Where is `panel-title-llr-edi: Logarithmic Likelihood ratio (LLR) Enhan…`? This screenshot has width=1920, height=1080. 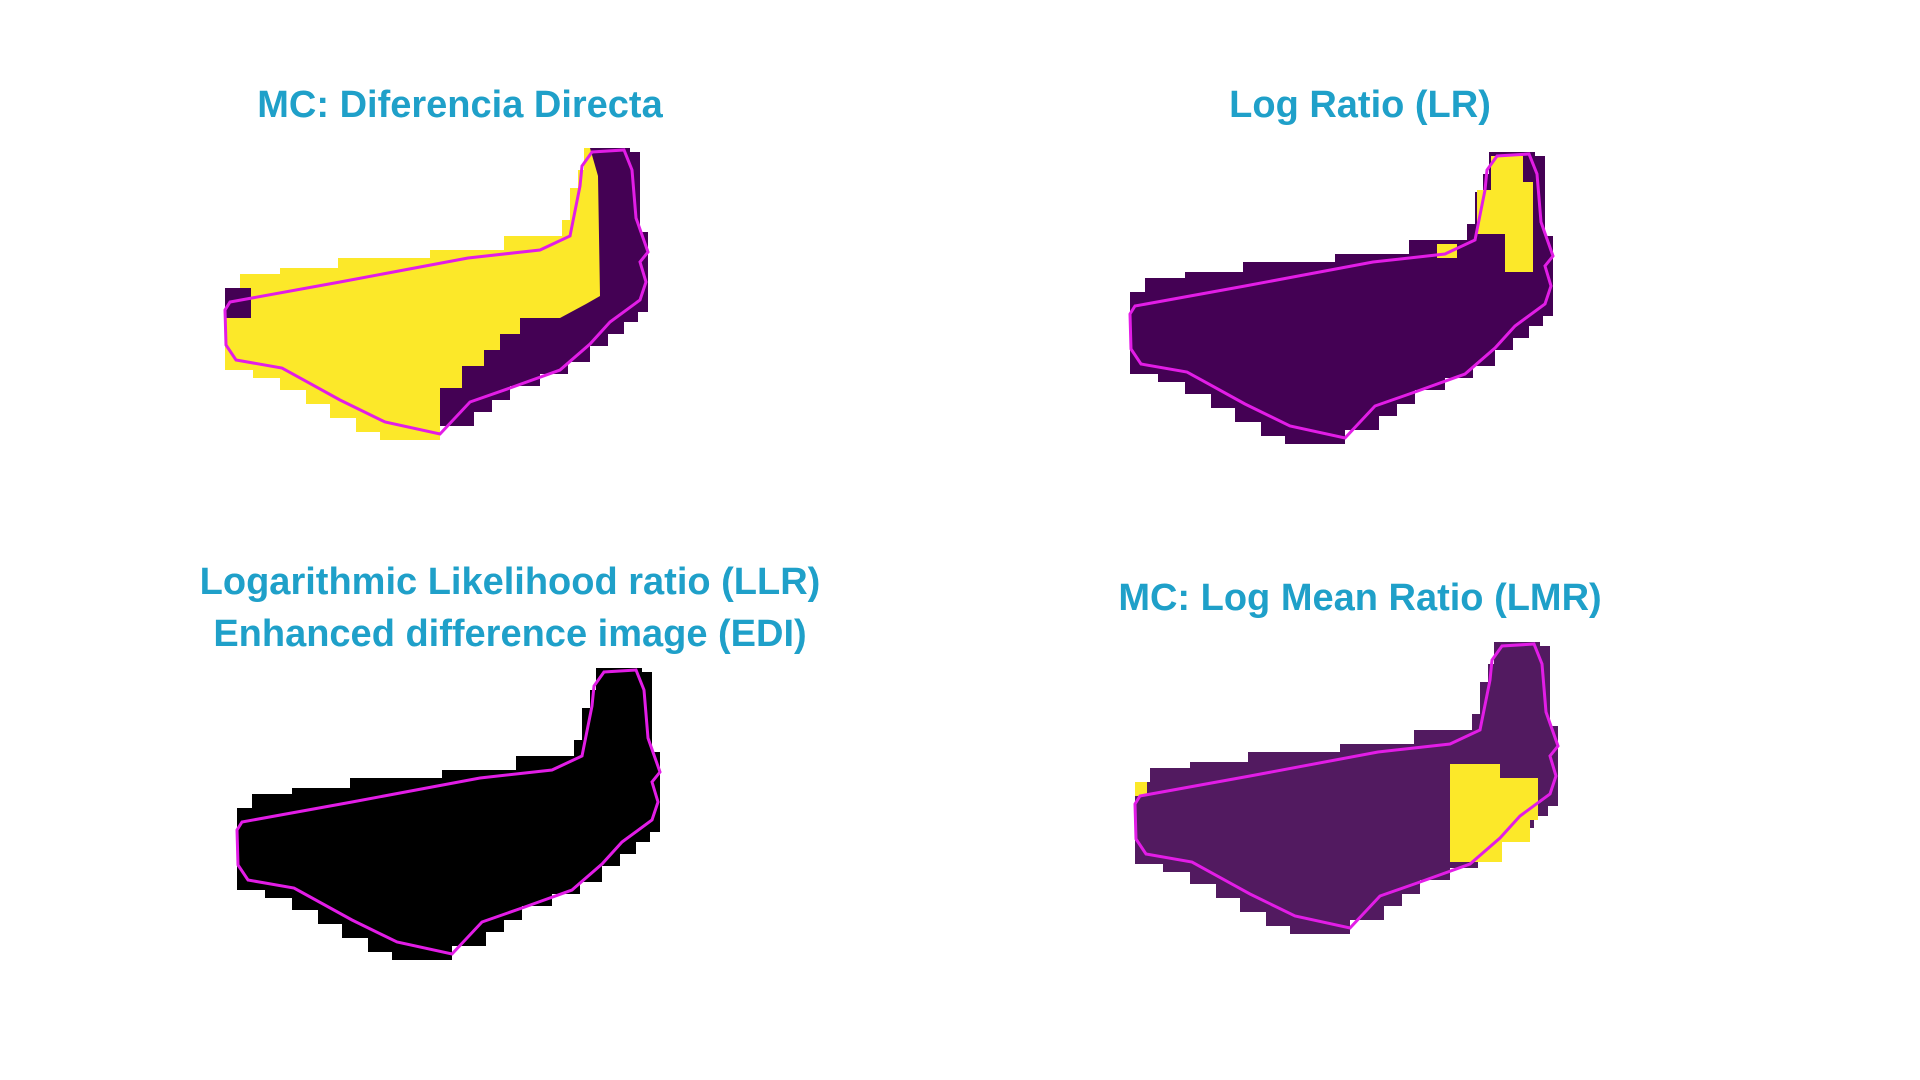
panel-title-llr-edi: Logarithmic Likelihood ratio (LLR) Enhan… is located at coordinates (510, 608).